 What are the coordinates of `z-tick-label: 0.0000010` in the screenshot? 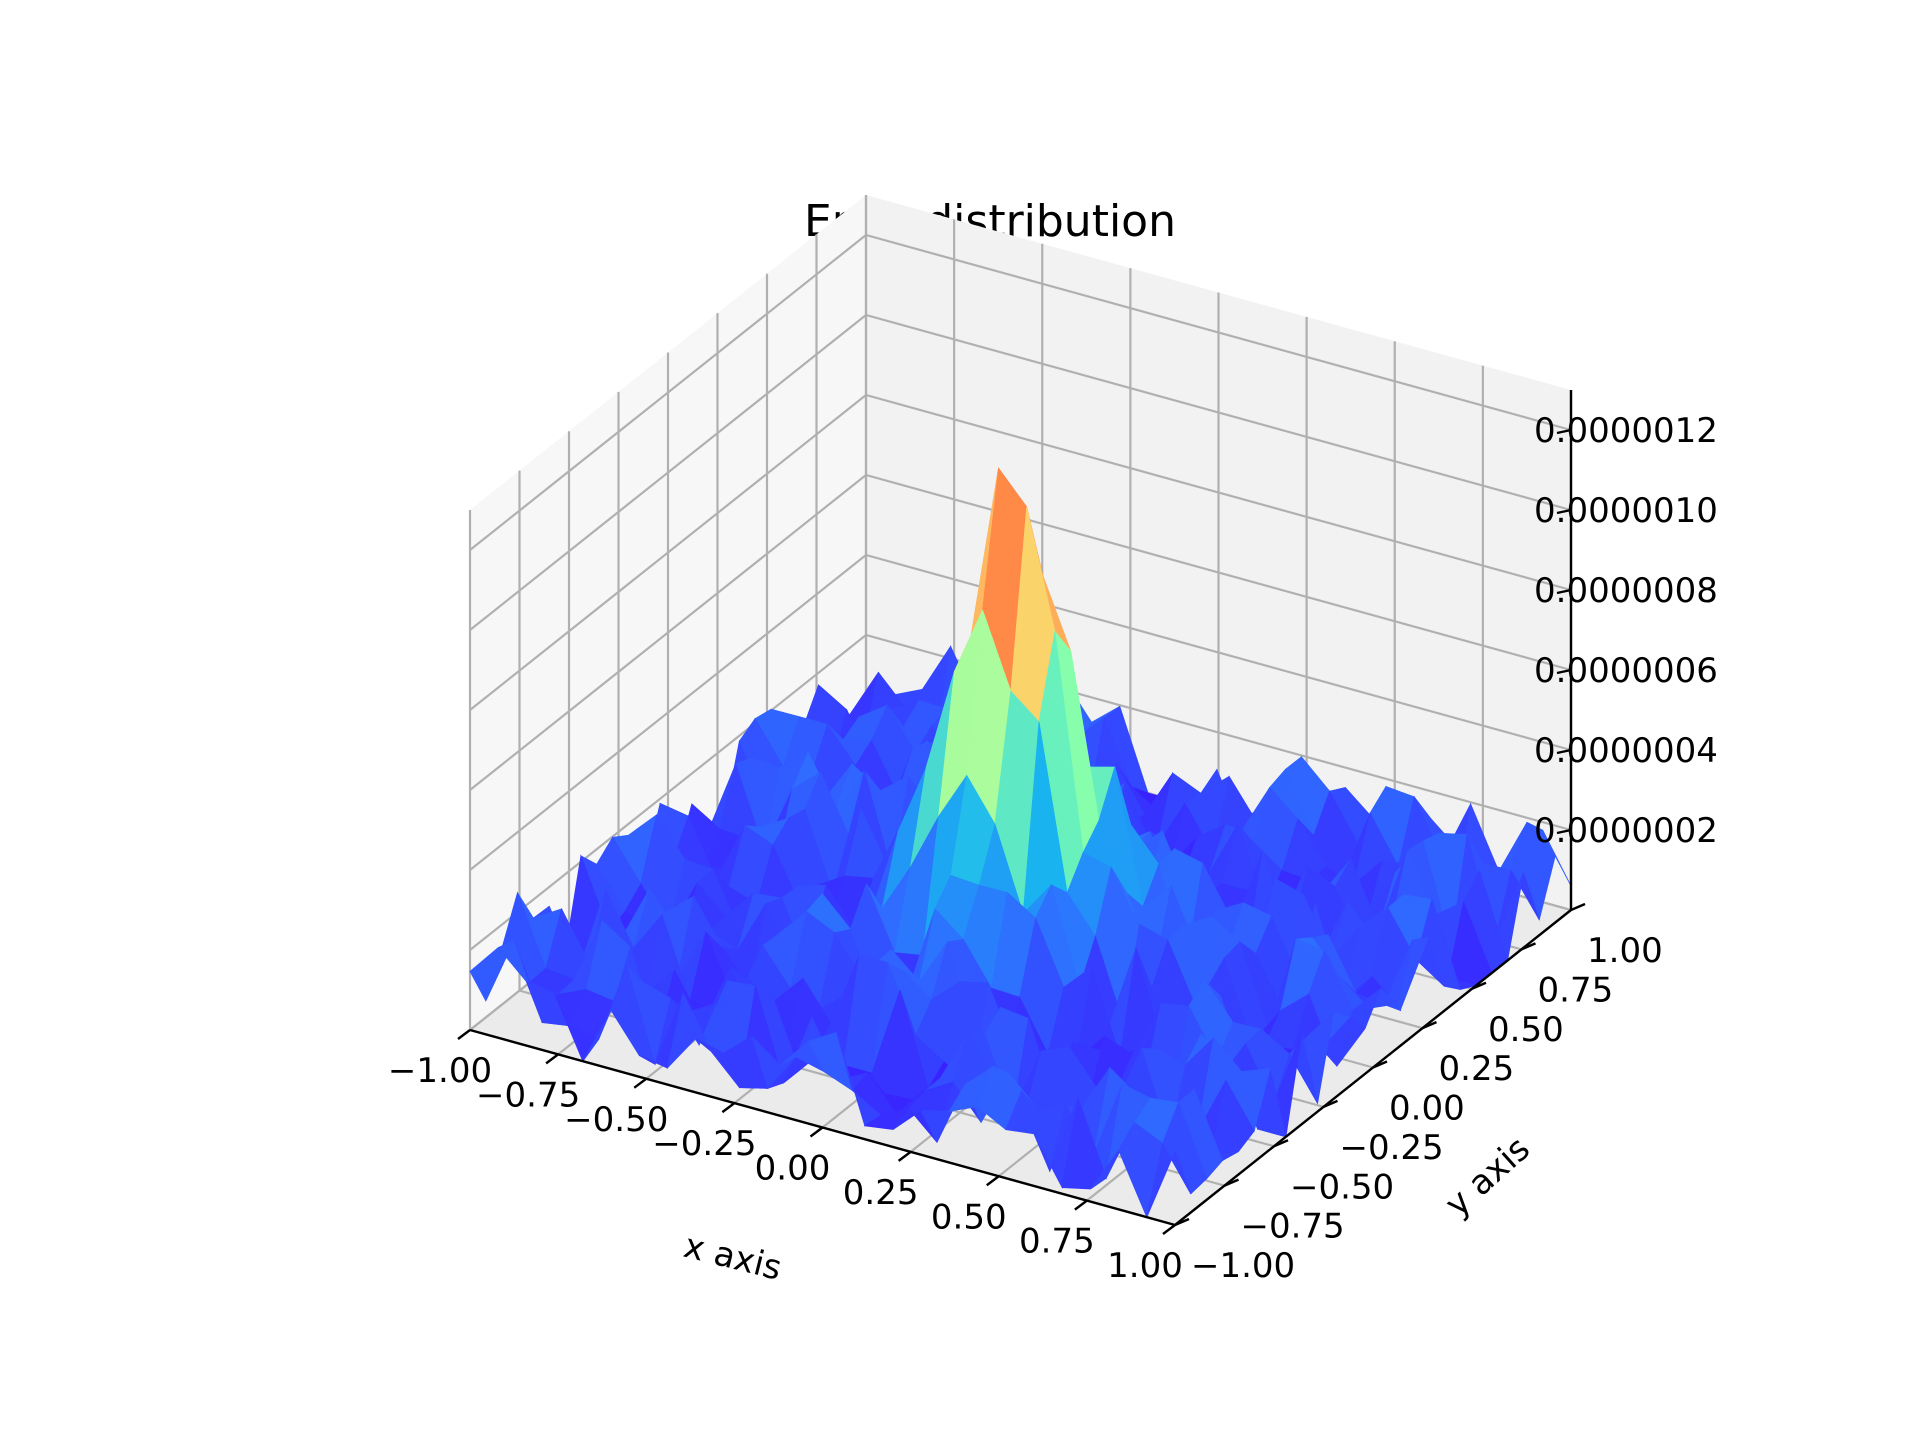 It's located at (1626, 511).